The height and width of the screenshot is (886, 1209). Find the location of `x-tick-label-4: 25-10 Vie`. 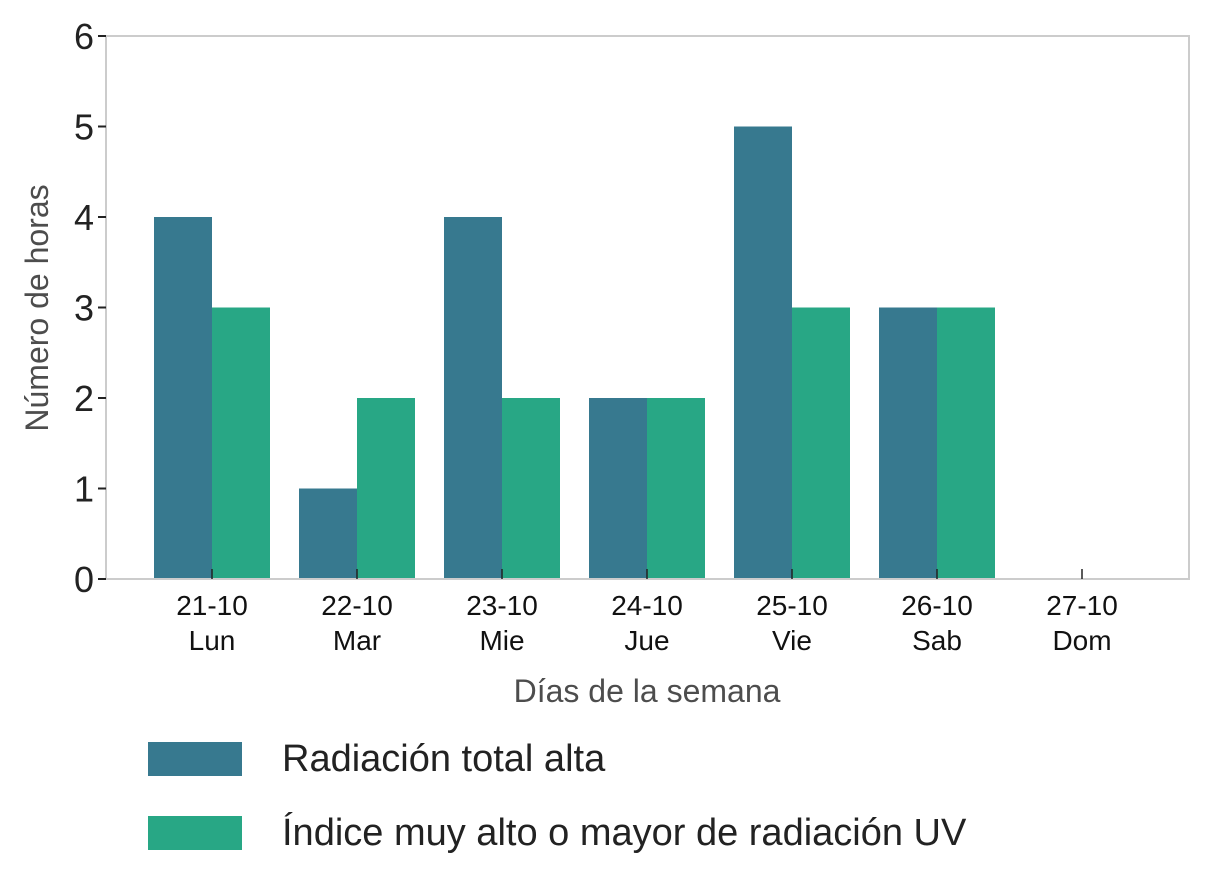

x-tick-label-4: 25-10 Vie is located at coordinates (792, 623).